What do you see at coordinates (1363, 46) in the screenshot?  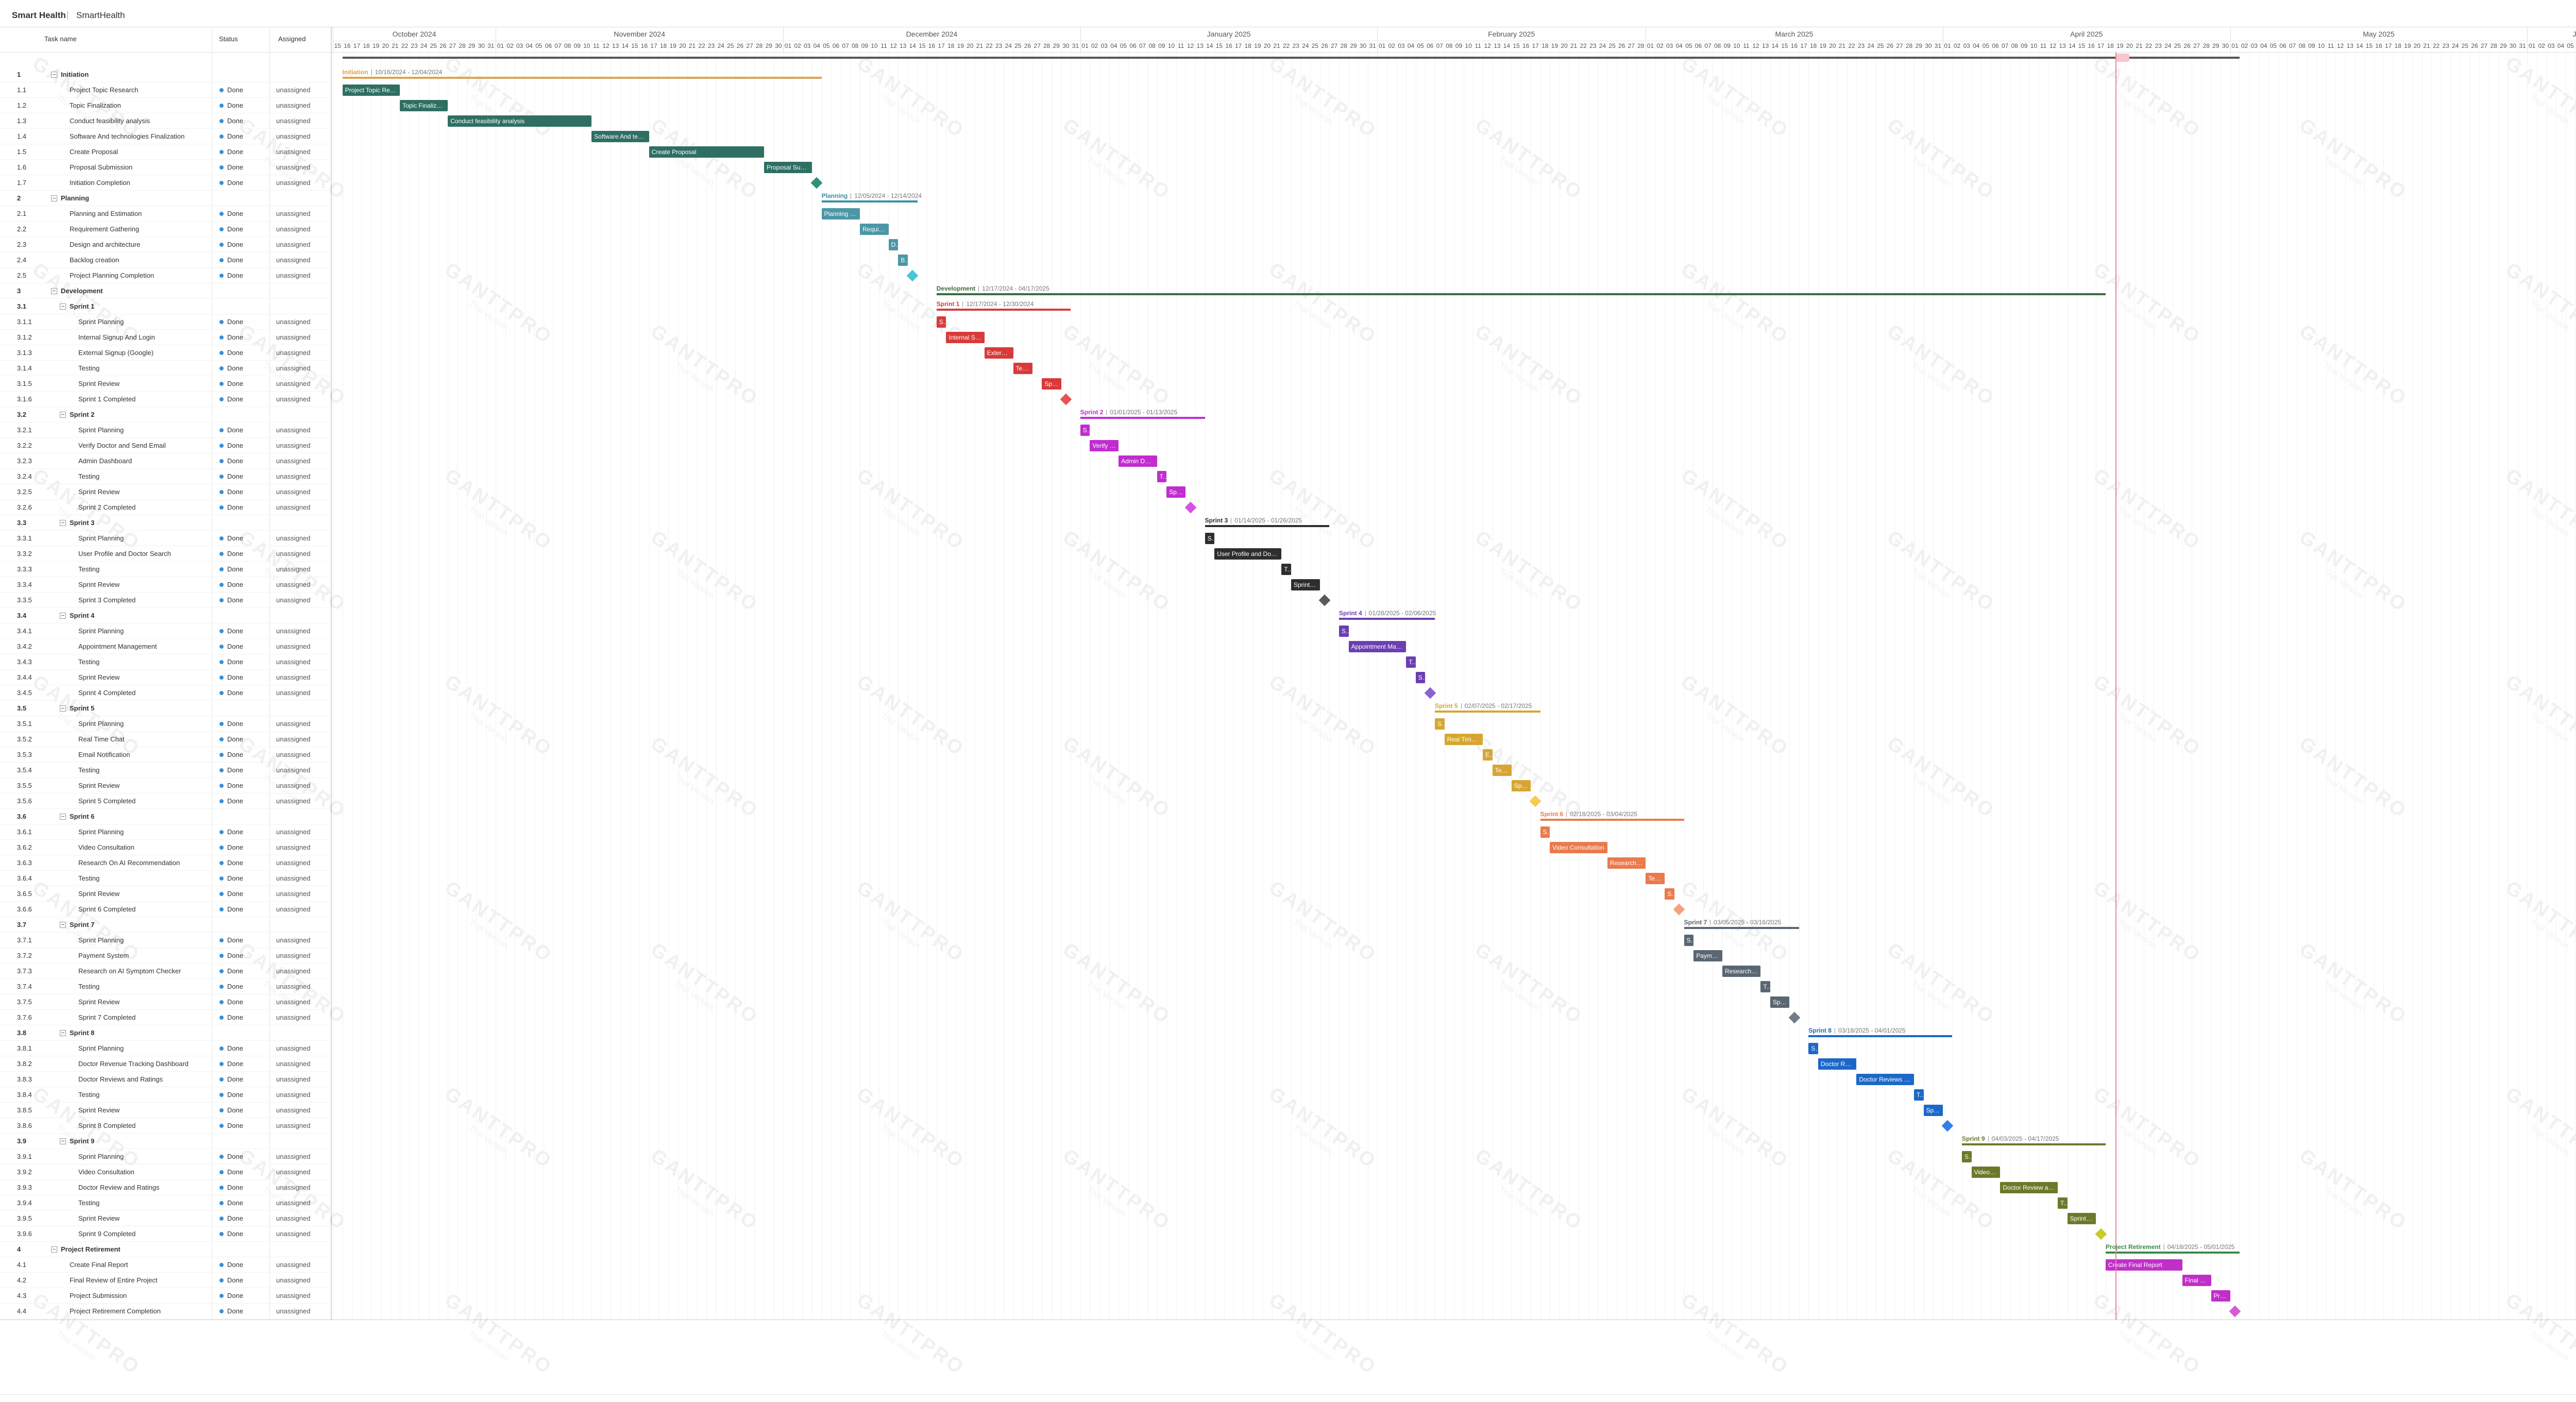 I see `day-label: 30` at bounding box center [1363, 46].